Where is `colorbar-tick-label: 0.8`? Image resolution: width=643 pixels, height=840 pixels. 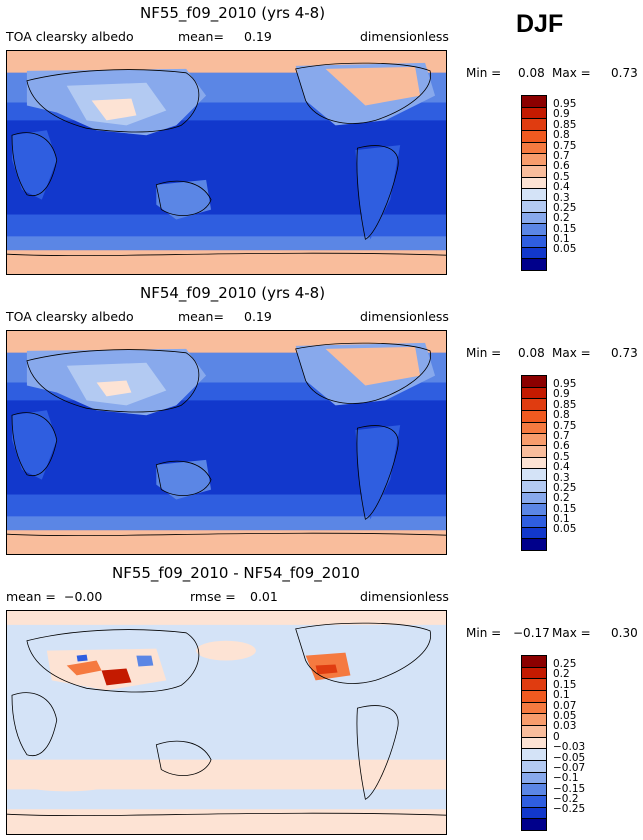
colorbar-tick-label: 0.8 is located at coordinates (561, 135).